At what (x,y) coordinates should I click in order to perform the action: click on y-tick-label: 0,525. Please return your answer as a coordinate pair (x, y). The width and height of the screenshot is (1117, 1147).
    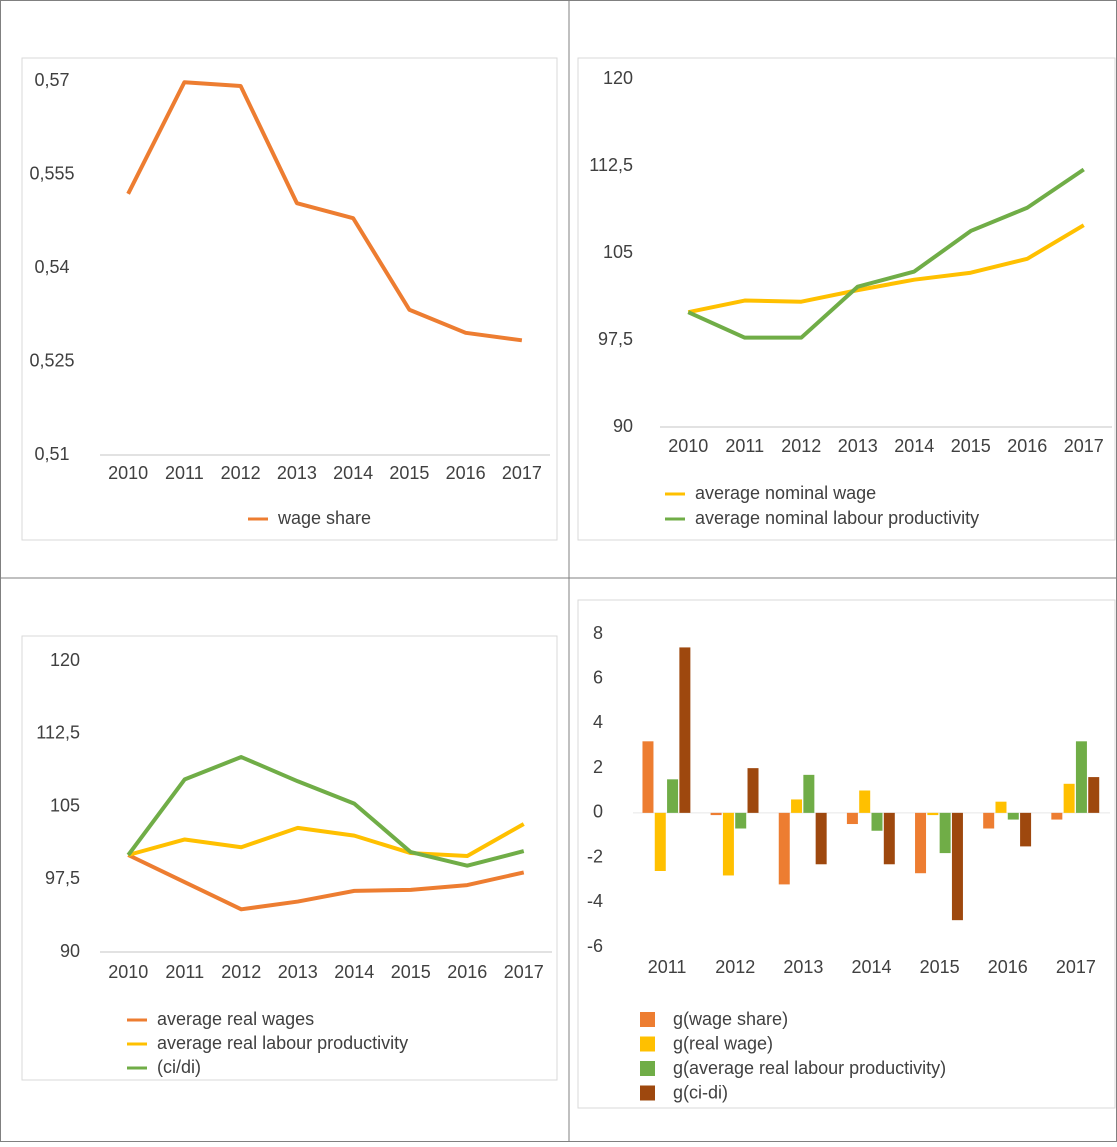
    Looking at the image, I should click on (51, 360).